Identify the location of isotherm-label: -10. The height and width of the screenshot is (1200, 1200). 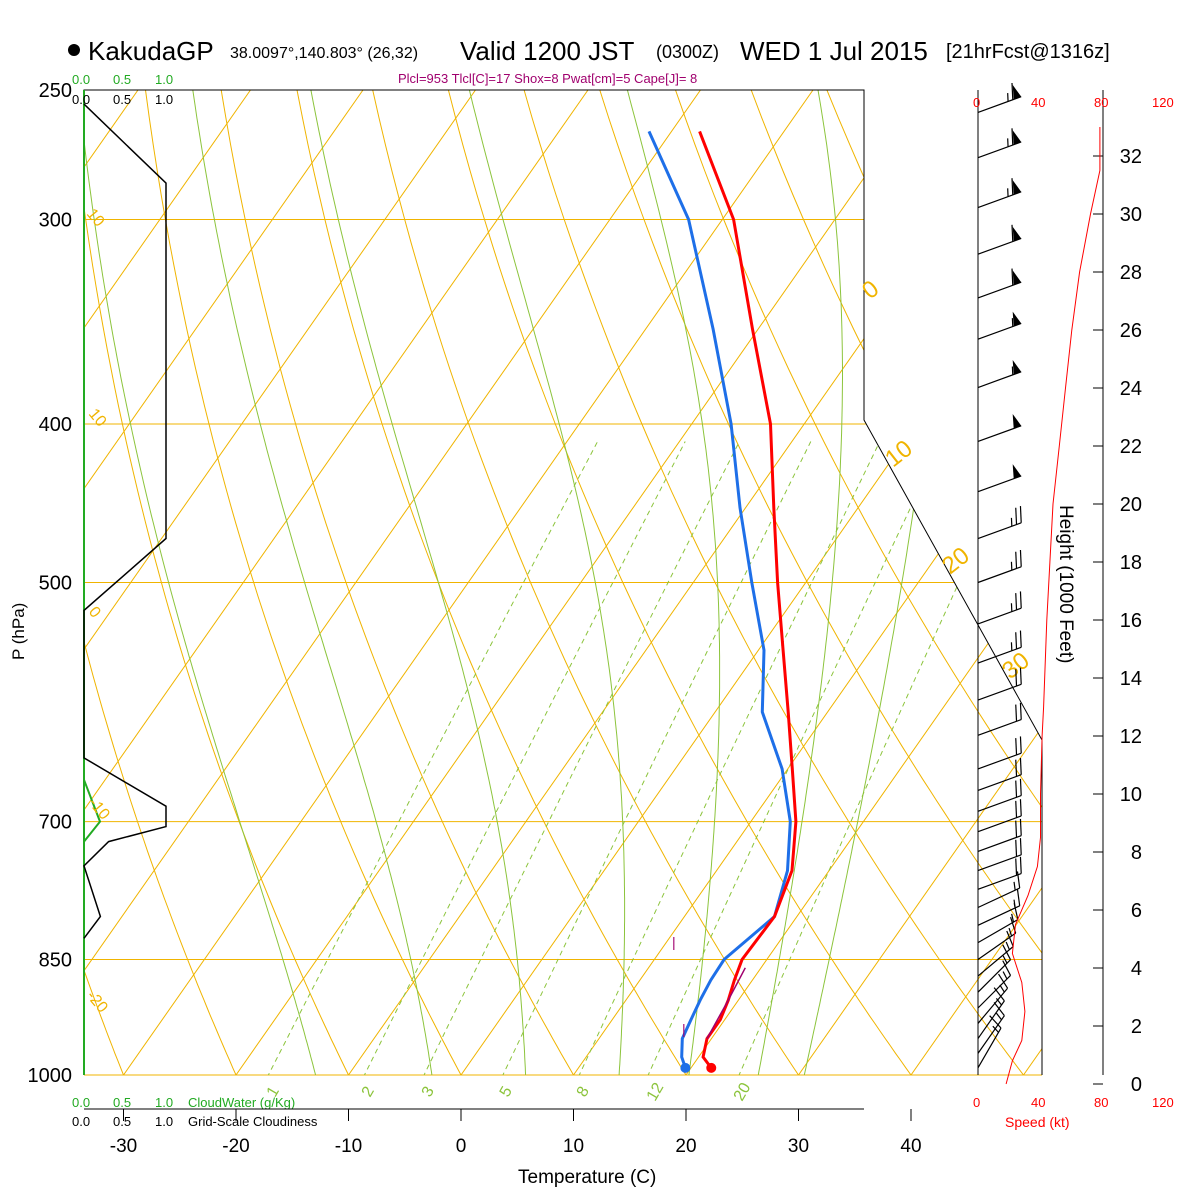
(99, 809).